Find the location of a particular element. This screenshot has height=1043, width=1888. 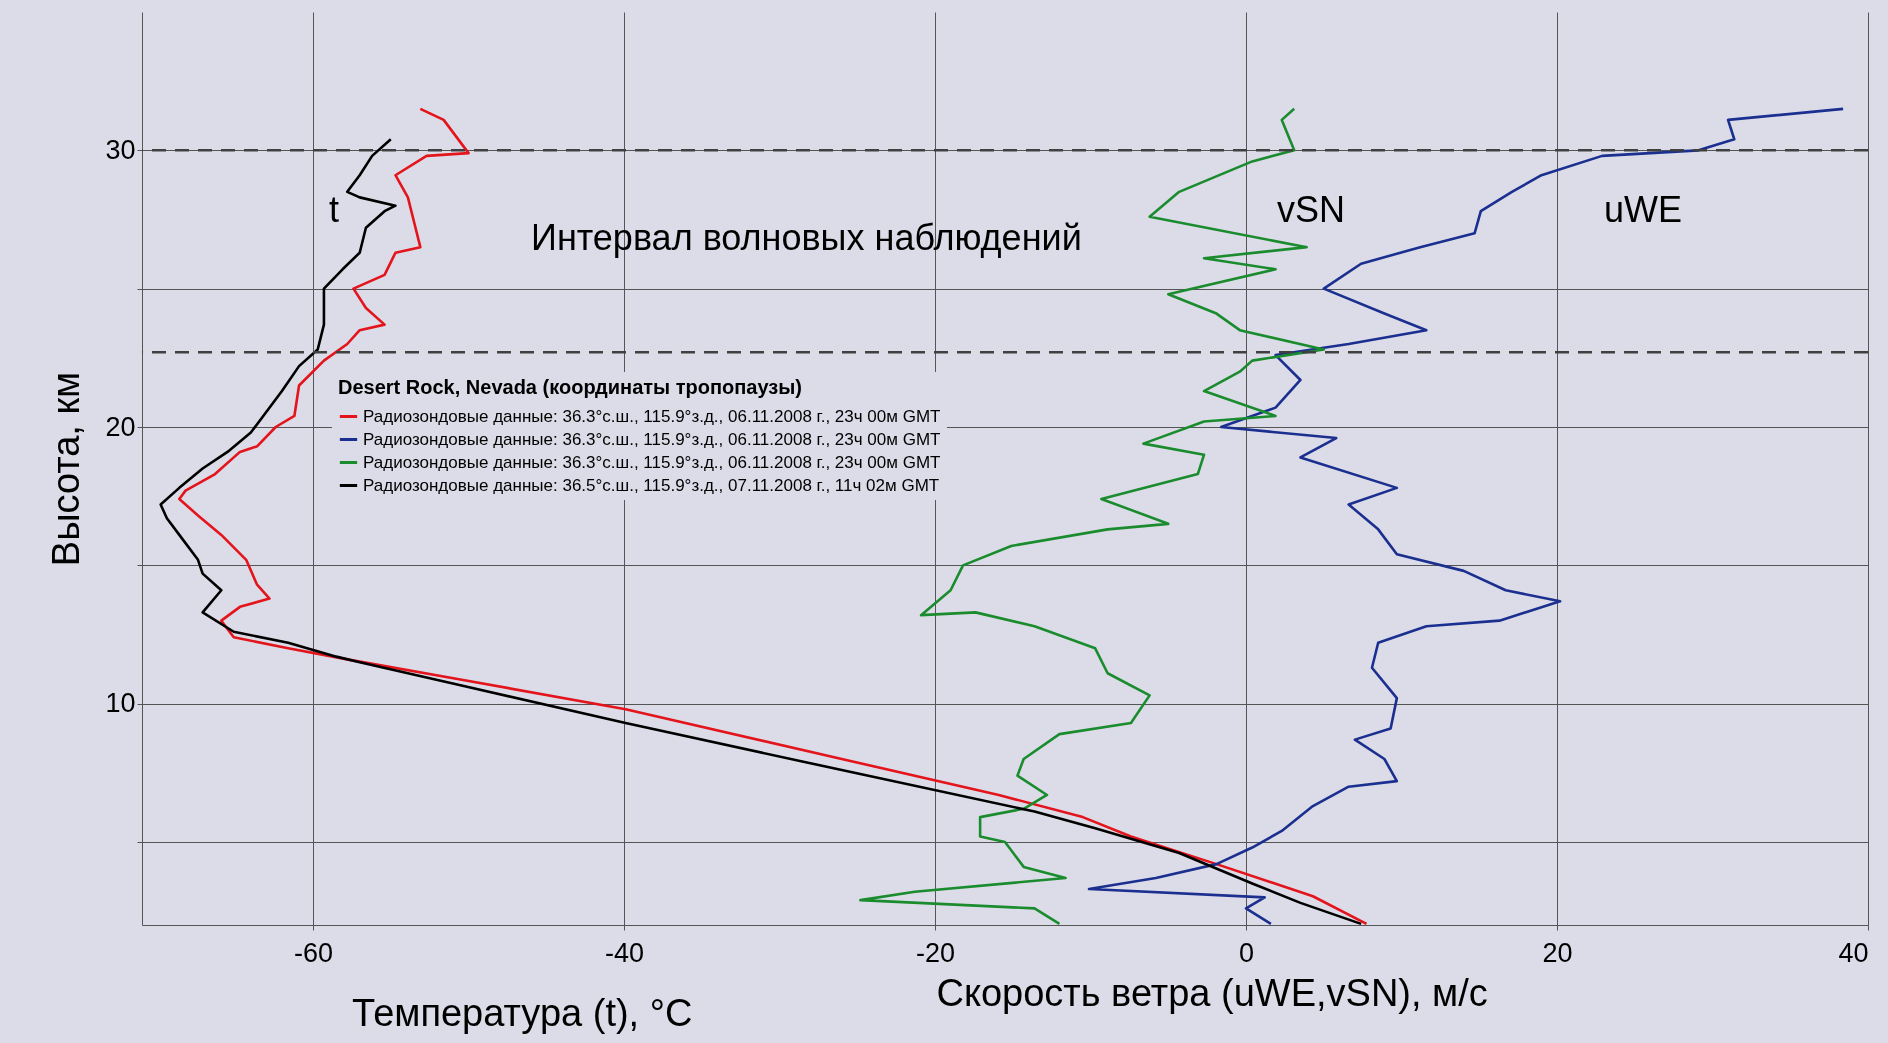

y-tick-label: 30 is located at coordinates (120, 149).